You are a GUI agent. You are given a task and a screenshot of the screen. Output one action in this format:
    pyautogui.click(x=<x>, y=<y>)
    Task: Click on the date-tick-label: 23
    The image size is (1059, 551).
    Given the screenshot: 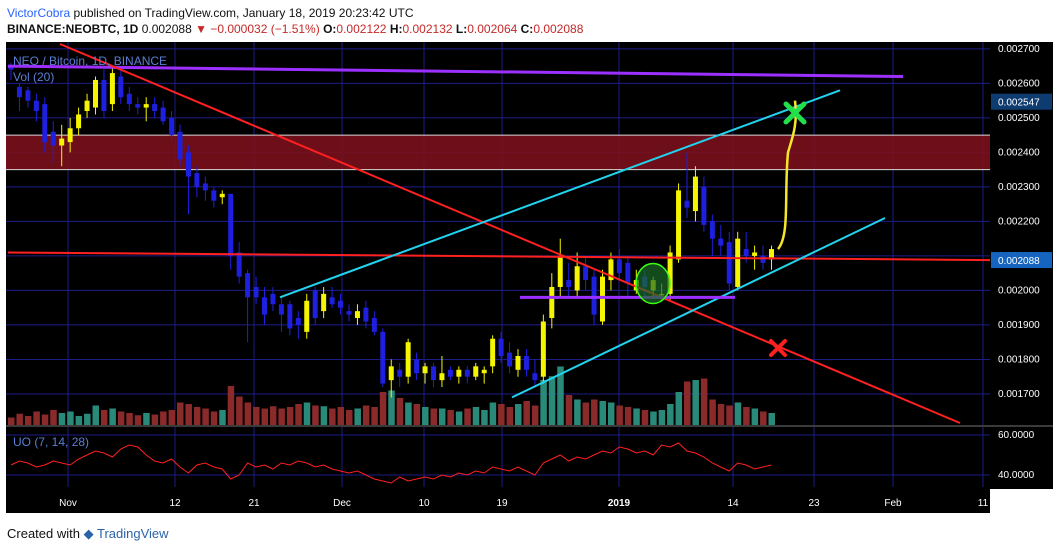 What is the action you would take?
    pyautogui.click(x=814, y=503)
    